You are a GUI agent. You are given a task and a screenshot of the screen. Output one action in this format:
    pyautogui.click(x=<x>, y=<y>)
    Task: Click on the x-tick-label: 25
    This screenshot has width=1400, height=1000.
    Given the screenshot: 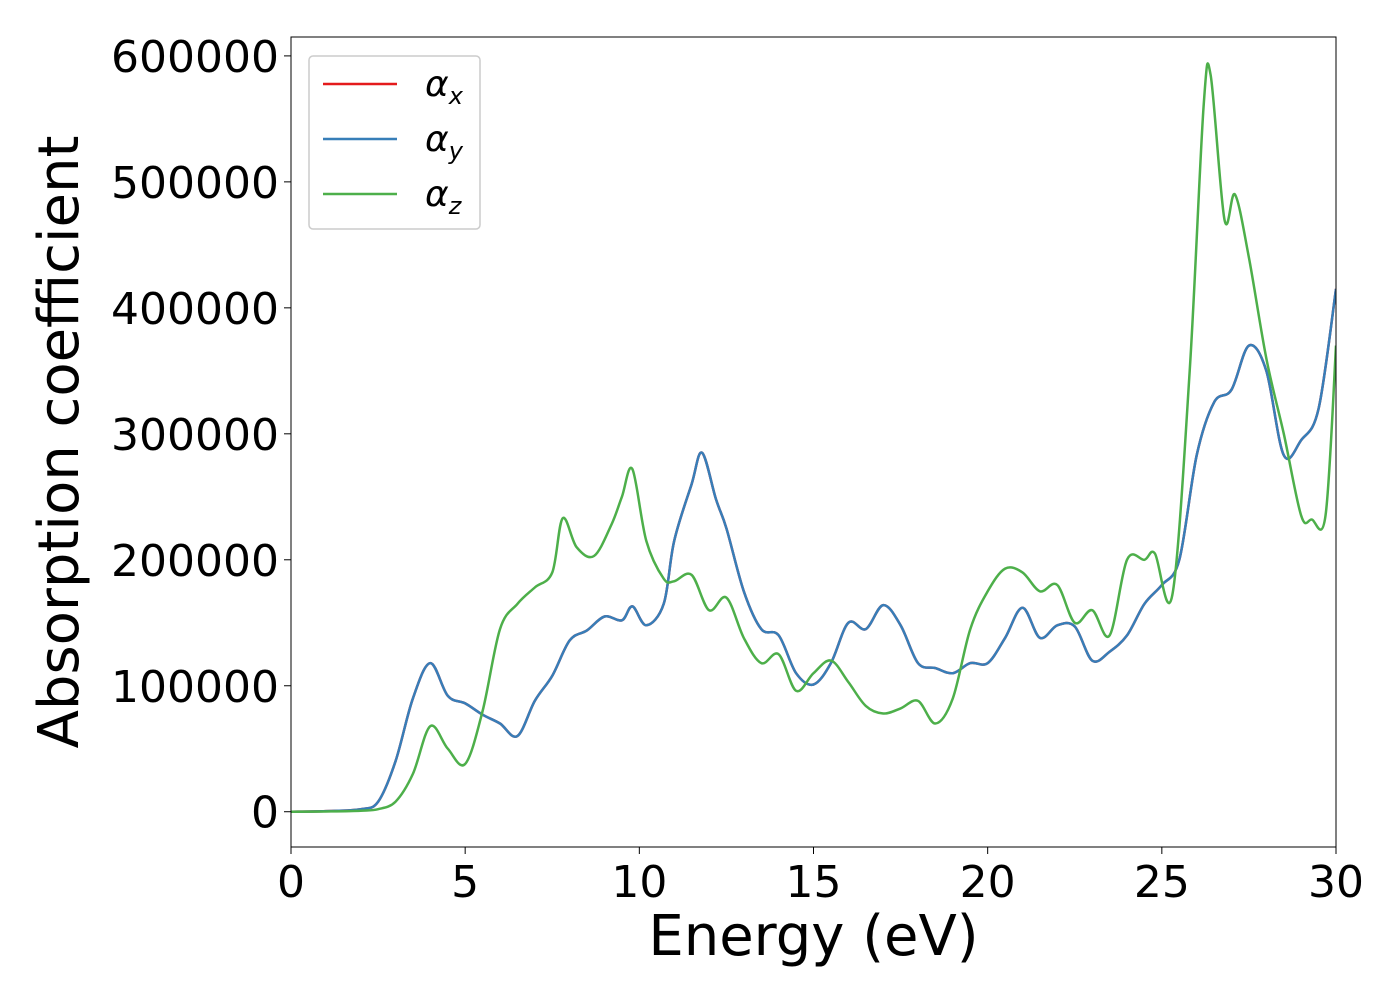 What is the action you would take?
    pyautogui.click(x=1162, y=882)
    